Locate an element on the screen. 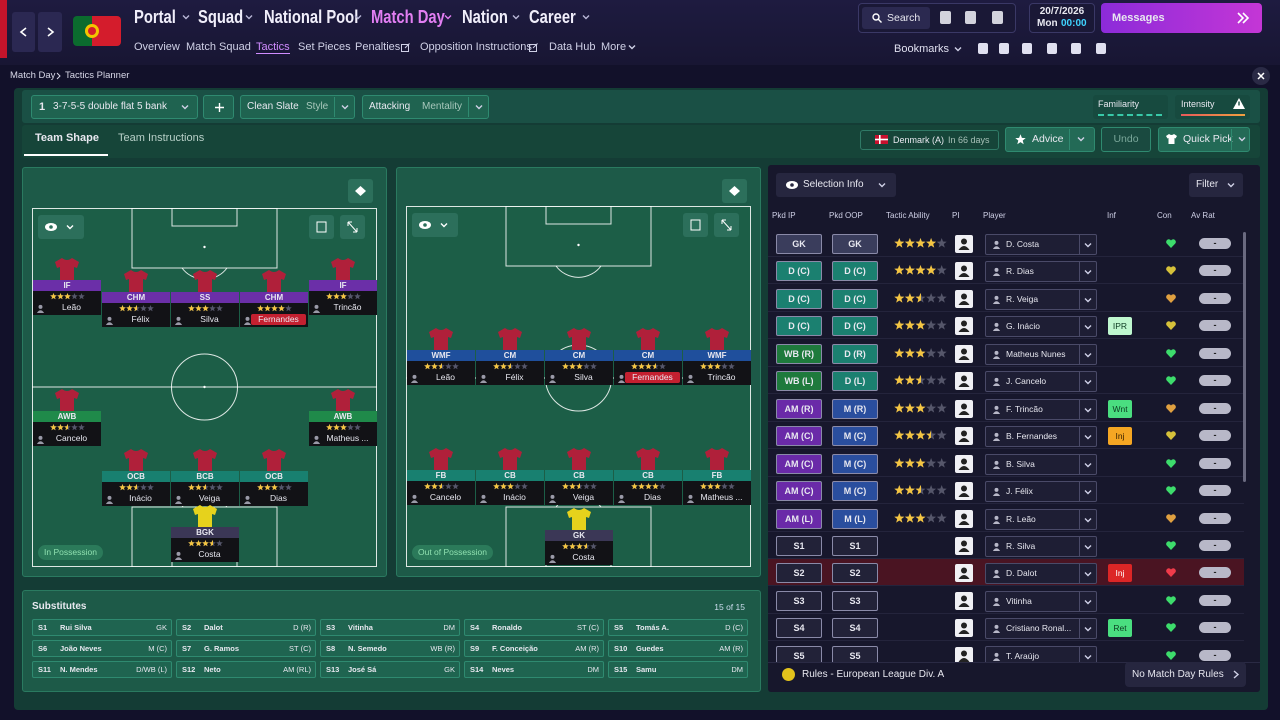 This screenshot has width=1280, height=720. position-oop: M (R) is located at coordinates (855, 408).